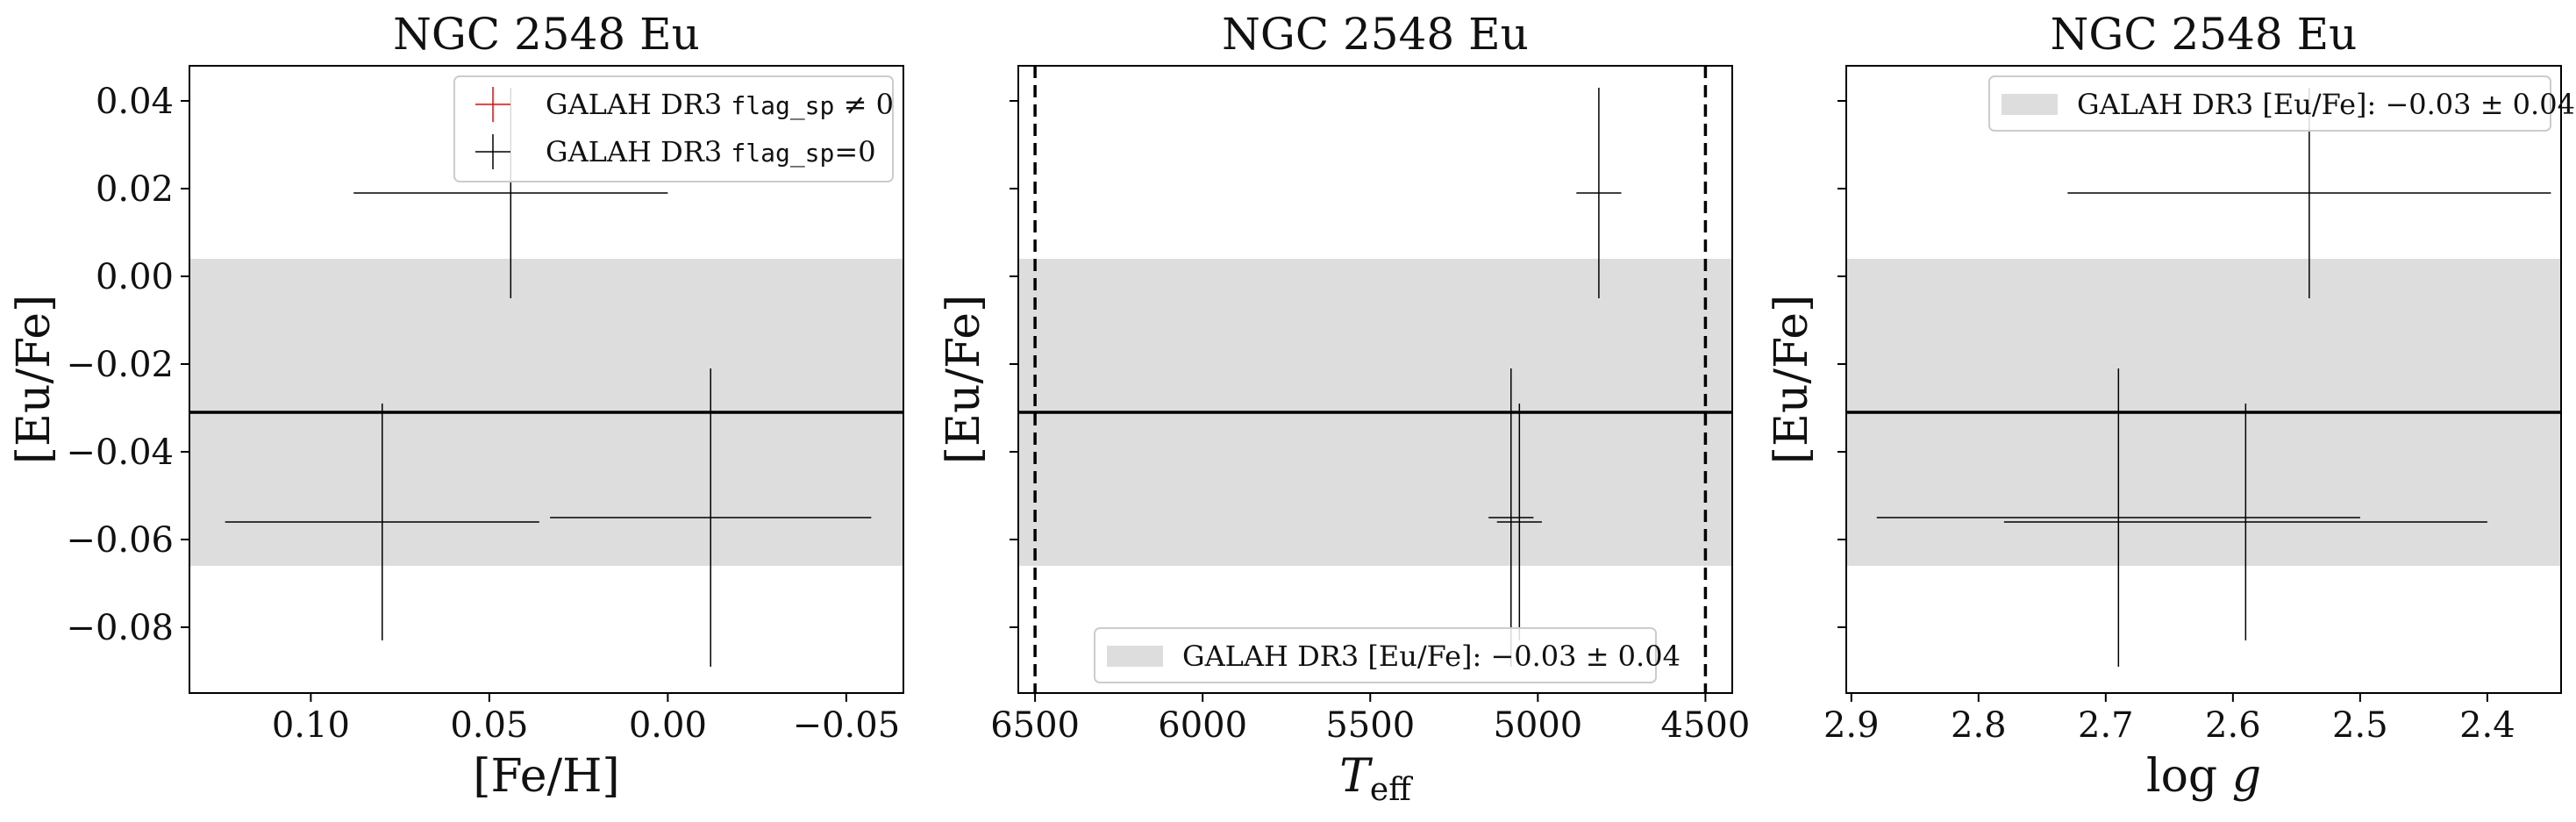 Image resolution: width=2576 pixels, height=822 pixels. Describe the element at coordinates (489, 726) in the screenshot. I see `x-tick-label: 0.05` at that location.